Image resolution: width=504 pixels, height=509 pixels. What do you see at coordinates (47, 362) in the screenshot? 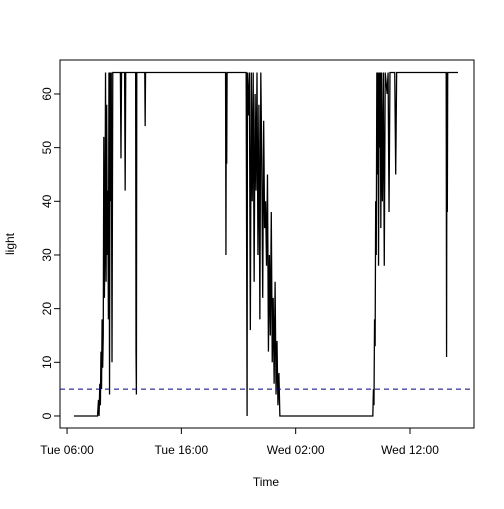
I see `y-tick-label: 10` at bounding box center [47, 362].